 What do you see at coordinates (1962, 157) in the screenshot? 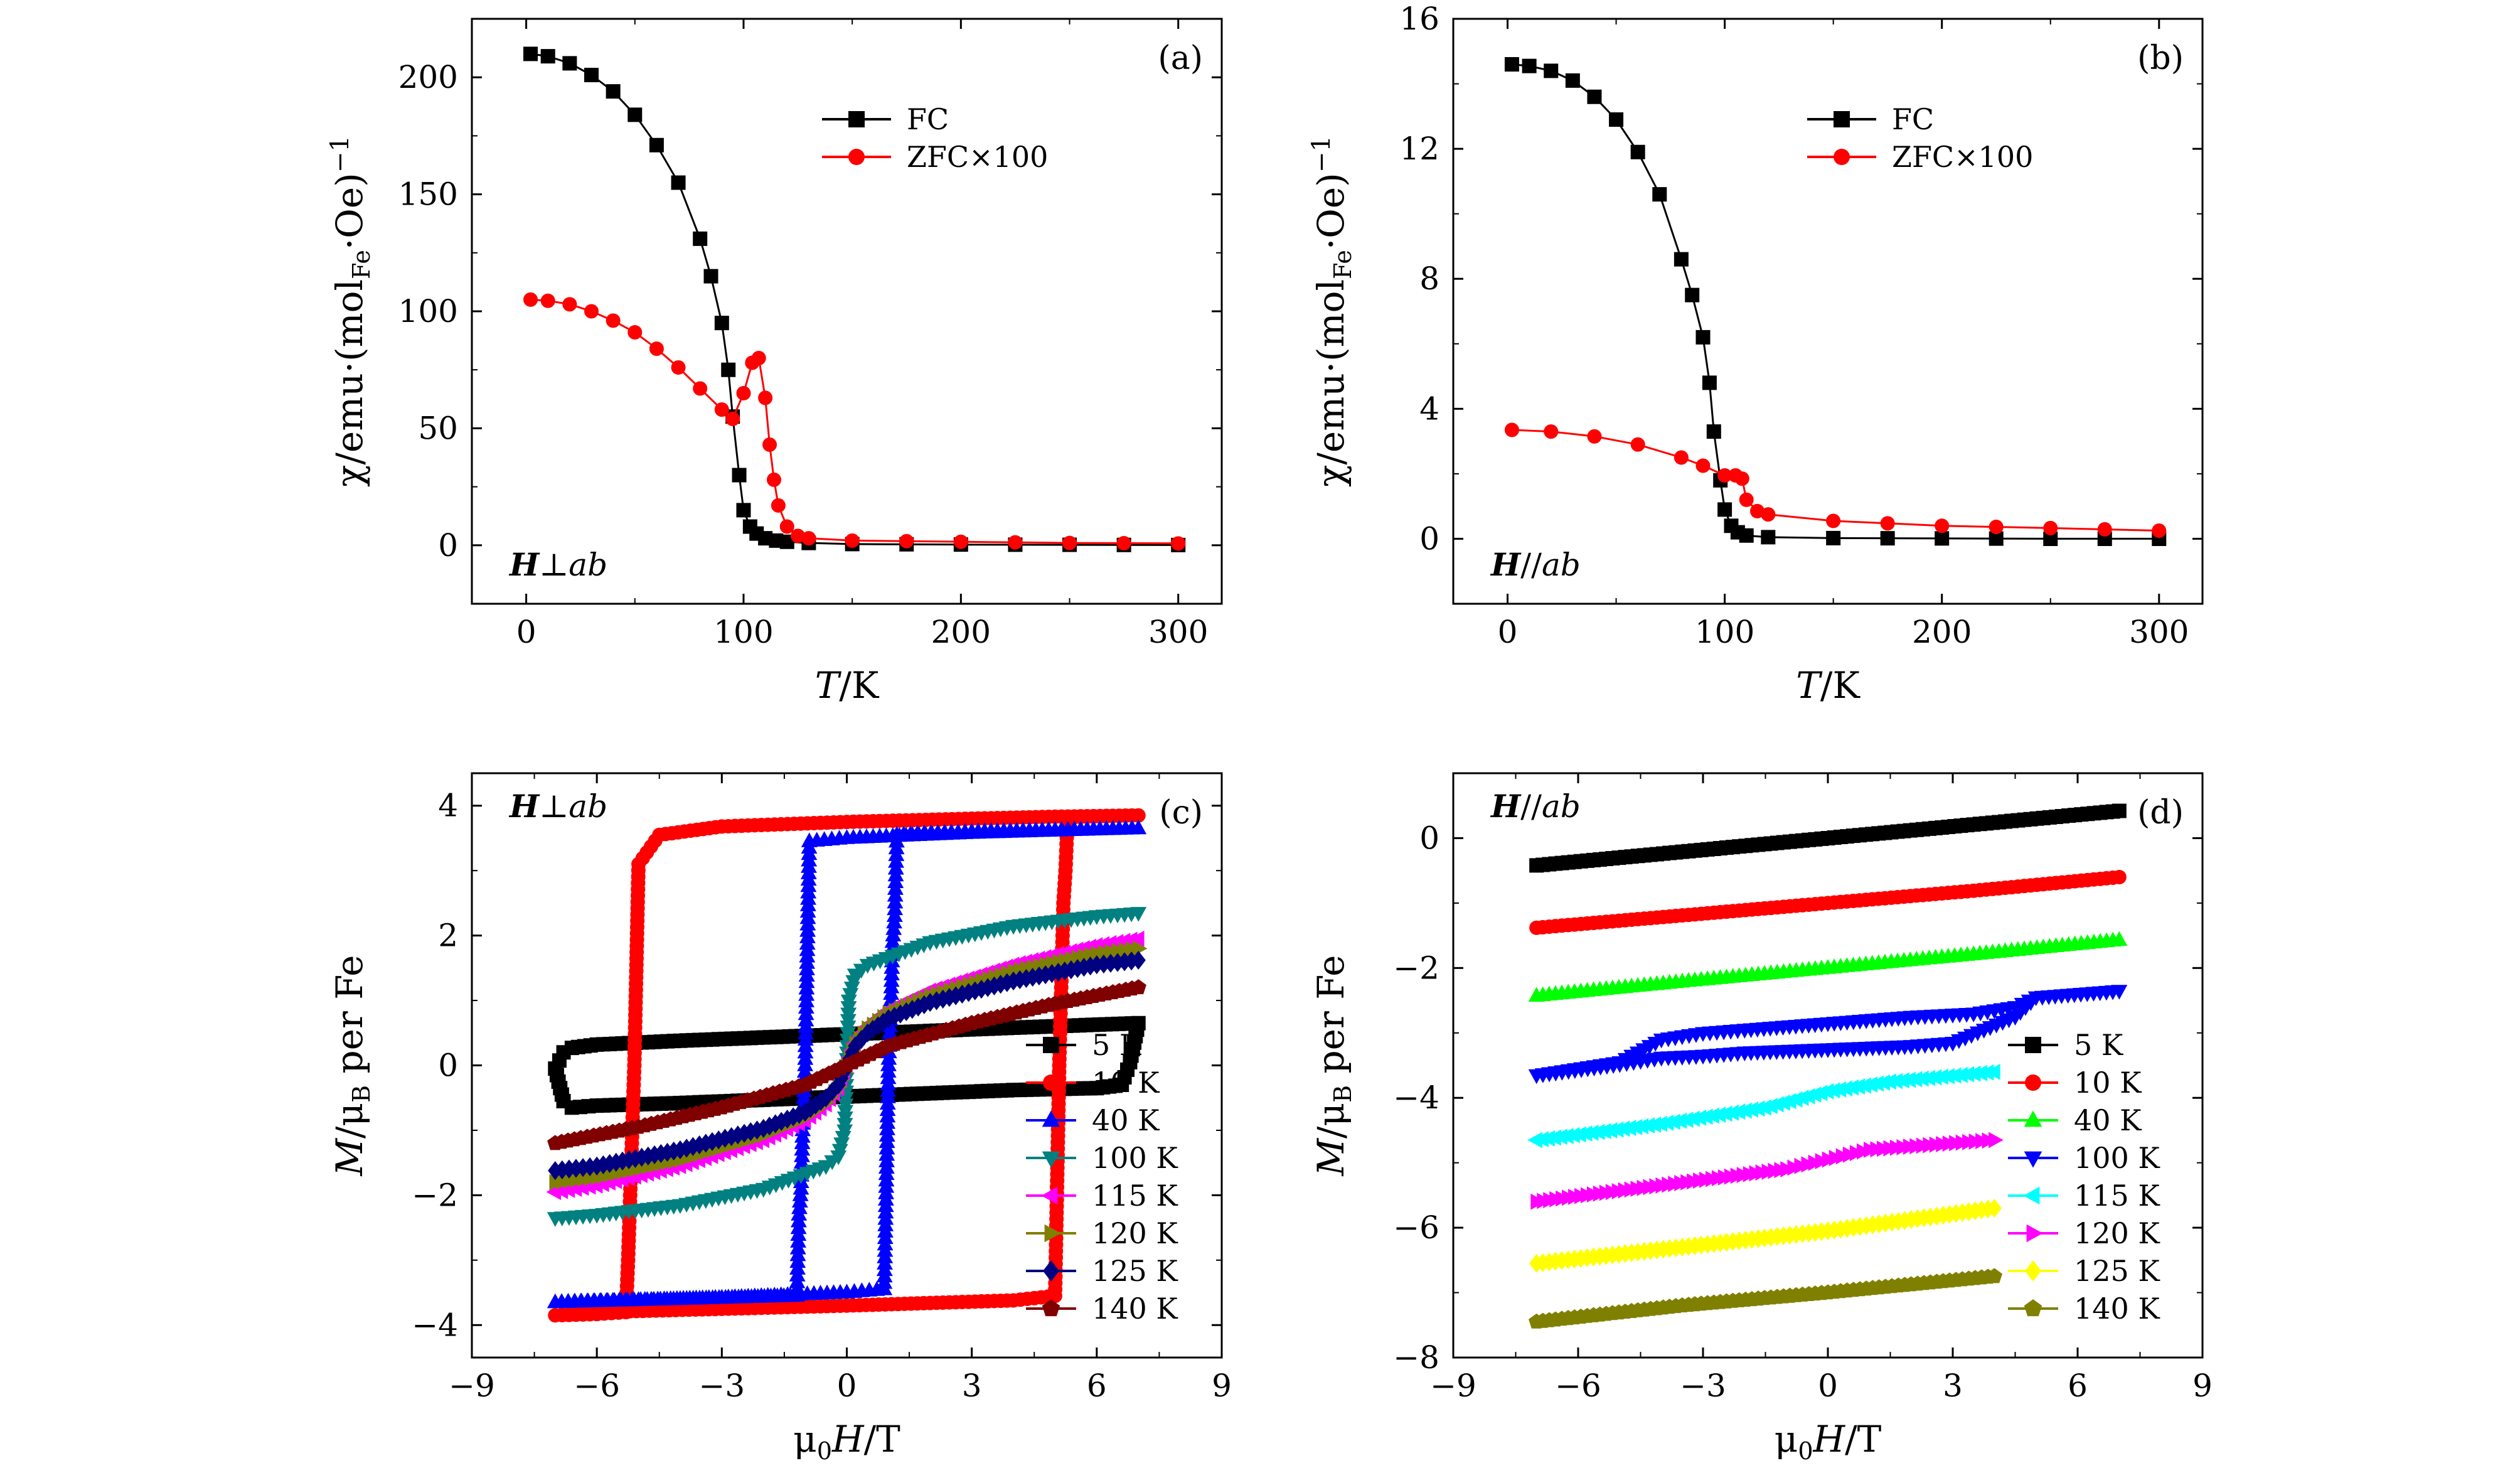
I see `legend-label: ZFC×100` at bounding box center [1962, 157].